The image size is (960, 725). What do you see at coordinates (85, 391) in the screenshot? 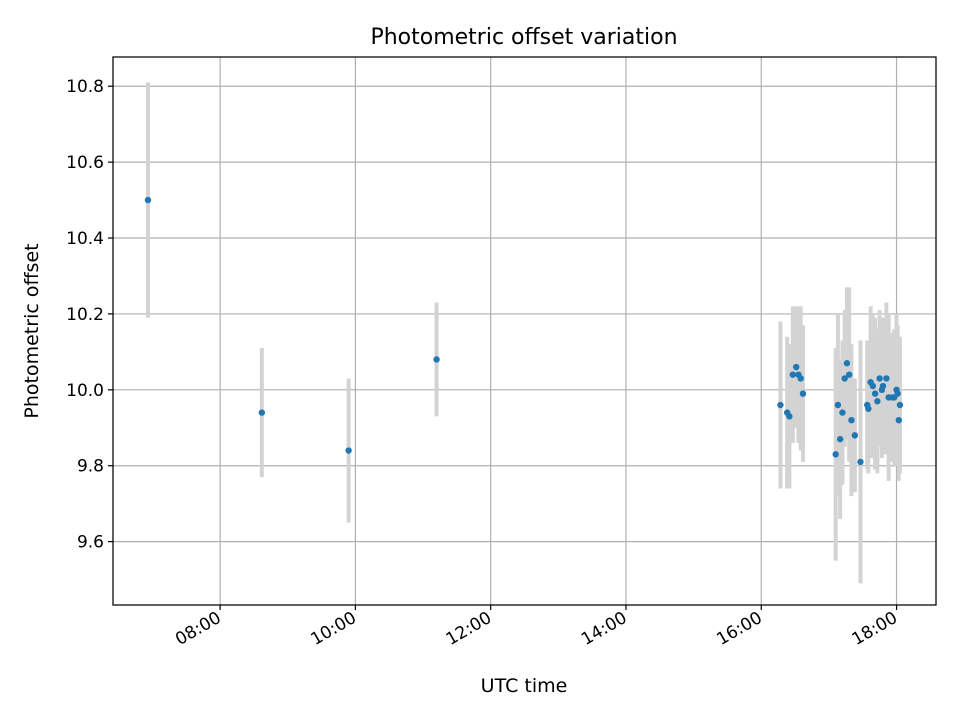
I see `y-tick-label: 10.0` at bounding box center [85, 391].